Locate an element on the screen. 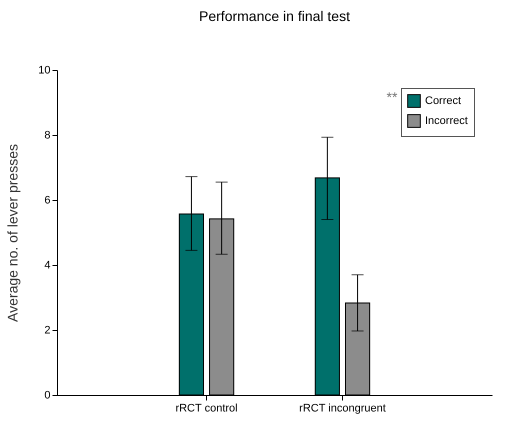 This screenshot has width=522, height=426. chart-title: Performance in final test is located at coordinates (274, 16).